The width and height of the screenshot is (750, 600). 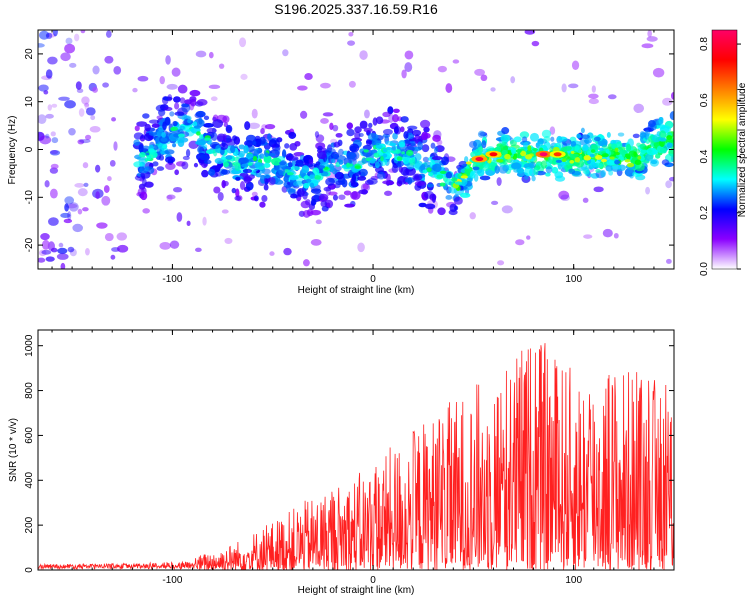 What do you see at coordinates (29, 570) in the screenshot?
I see `y-tick-label: 0` at bounding box center [29, 570].